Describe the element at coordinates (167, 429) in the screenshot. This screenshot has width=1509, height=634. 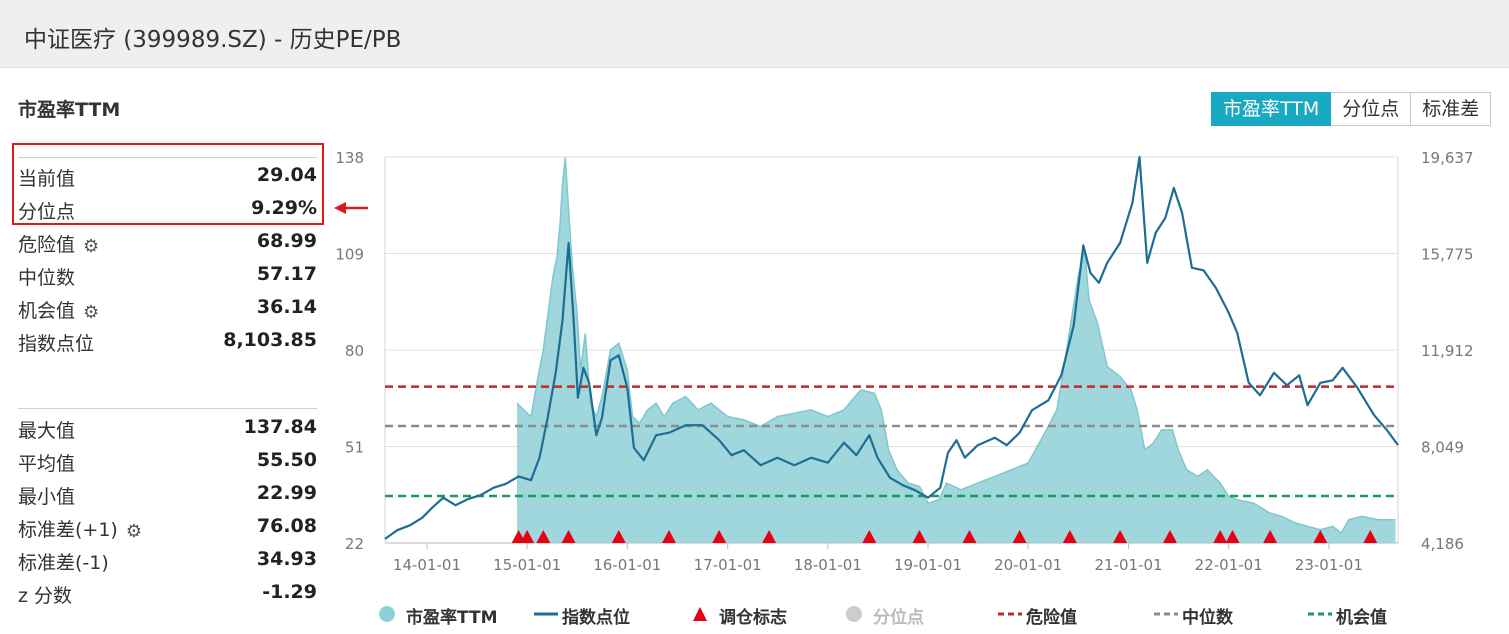
I see `stat-max: 最大值 137.84` at that location.